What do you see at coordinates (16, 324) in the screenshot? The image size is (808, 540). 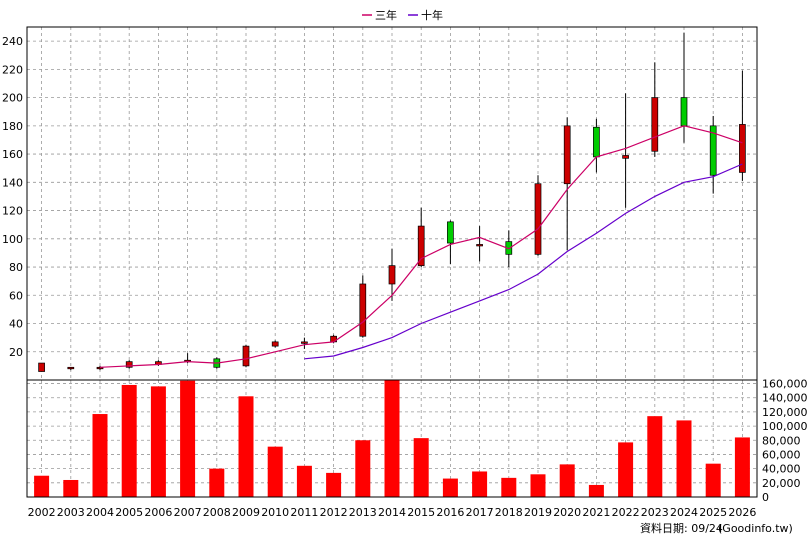 I see `price-tick-label-1: 40` at bounding box center [16, 324].